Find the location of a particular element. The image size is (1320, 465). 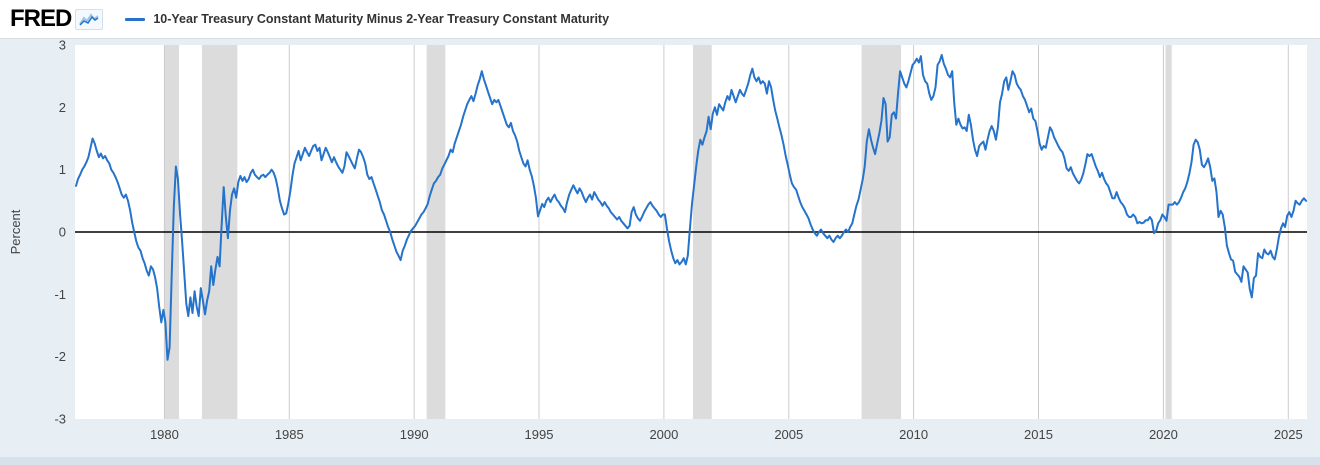

x-axis-label: 1990 is located at coordinates (414, 434).